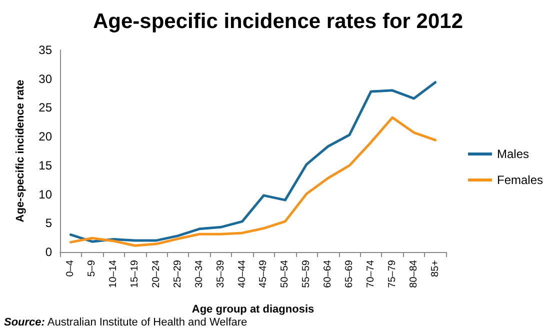  Describe the element at coordinates (285, 274) in the screenshot. I see `x-tick-label: 50–54` at that location.